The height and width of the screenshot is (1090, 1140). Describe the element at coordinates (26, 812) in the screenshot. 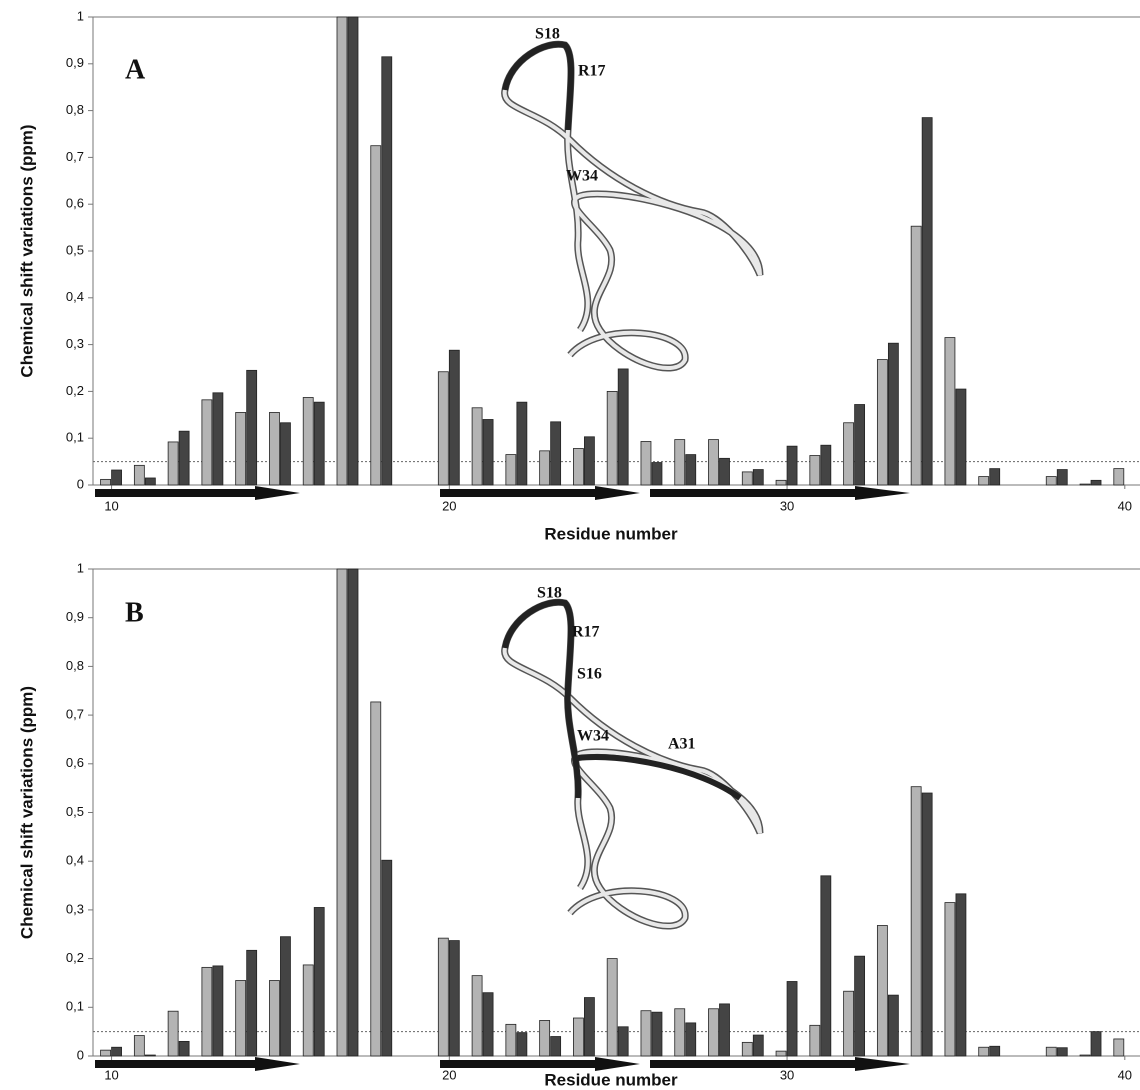

I see `y-axis-title: Chemical shift variations (ppm)` at that location.